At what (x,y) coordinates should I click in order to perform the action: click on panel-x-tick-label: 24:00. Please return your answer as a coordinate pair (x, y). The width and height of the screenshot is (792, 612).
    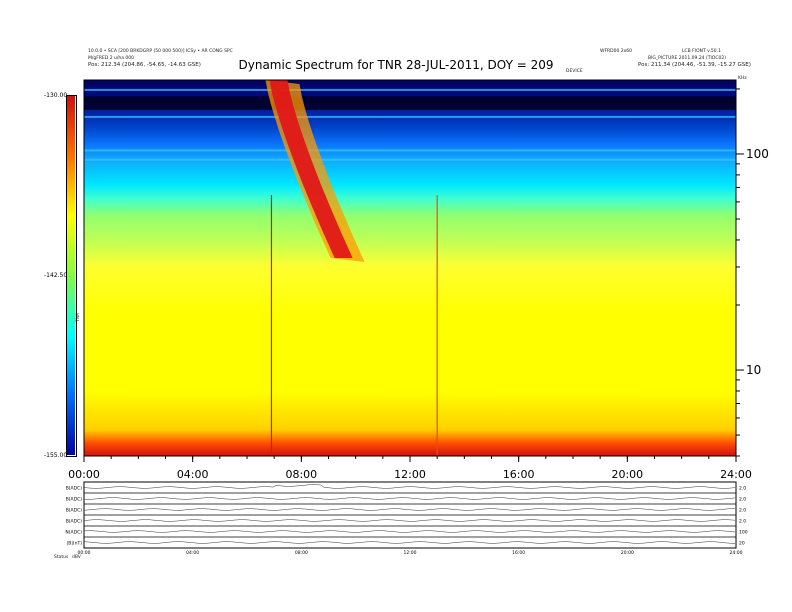
    Looking at the image, I should click on (736, 553).